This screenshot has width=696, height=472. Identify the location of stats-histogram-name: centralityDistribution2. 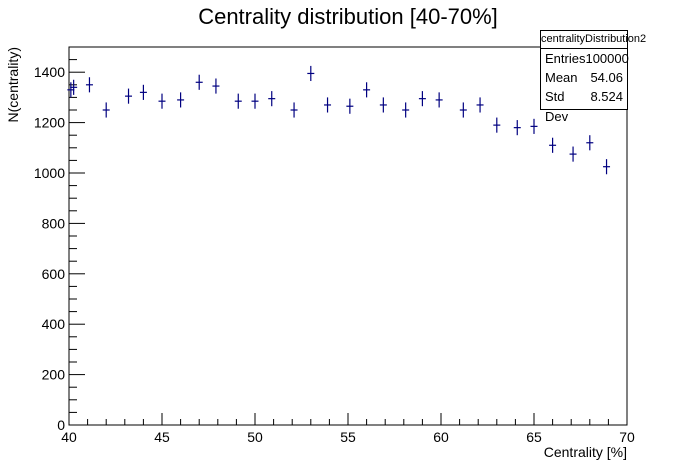
(593, 40).